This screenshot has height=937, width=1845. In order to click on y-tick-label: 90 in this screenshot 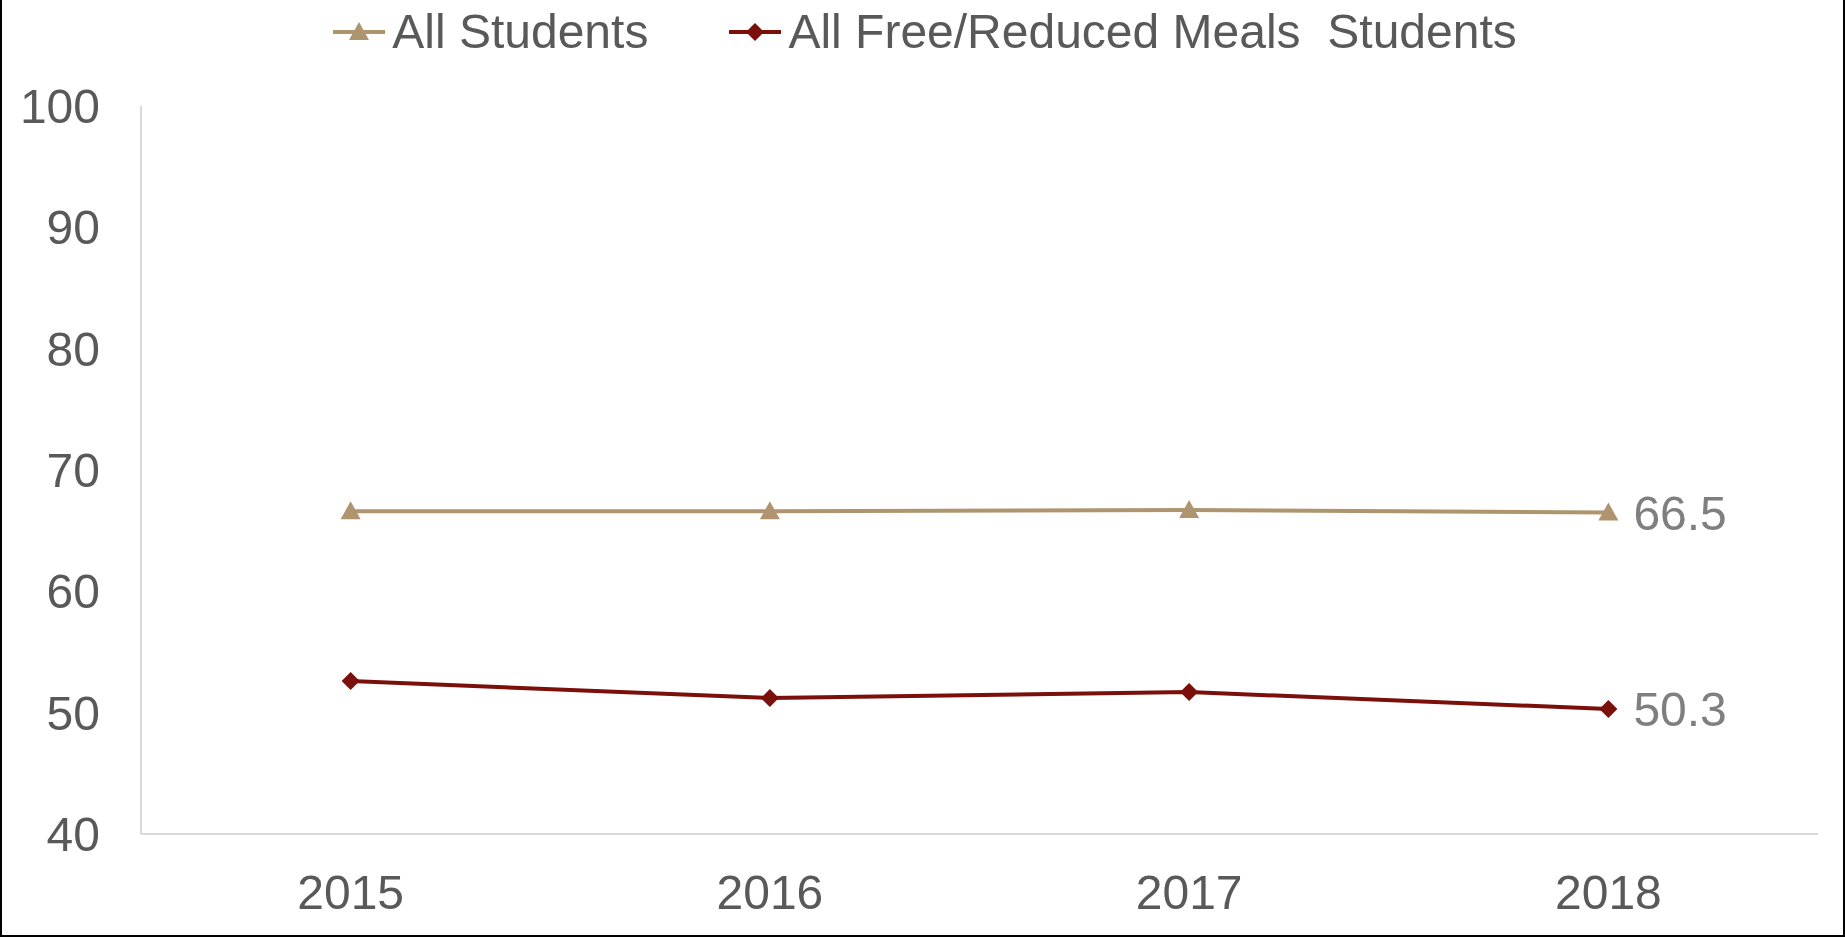, I will do `click(73, 228)`.